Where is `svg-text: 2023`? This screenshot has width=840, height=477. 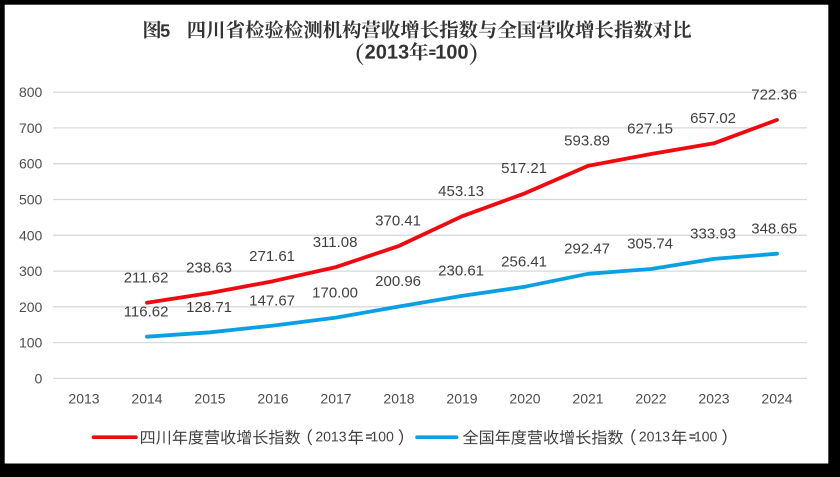
svg-text: 2023 is located at coordinates (713, 399).